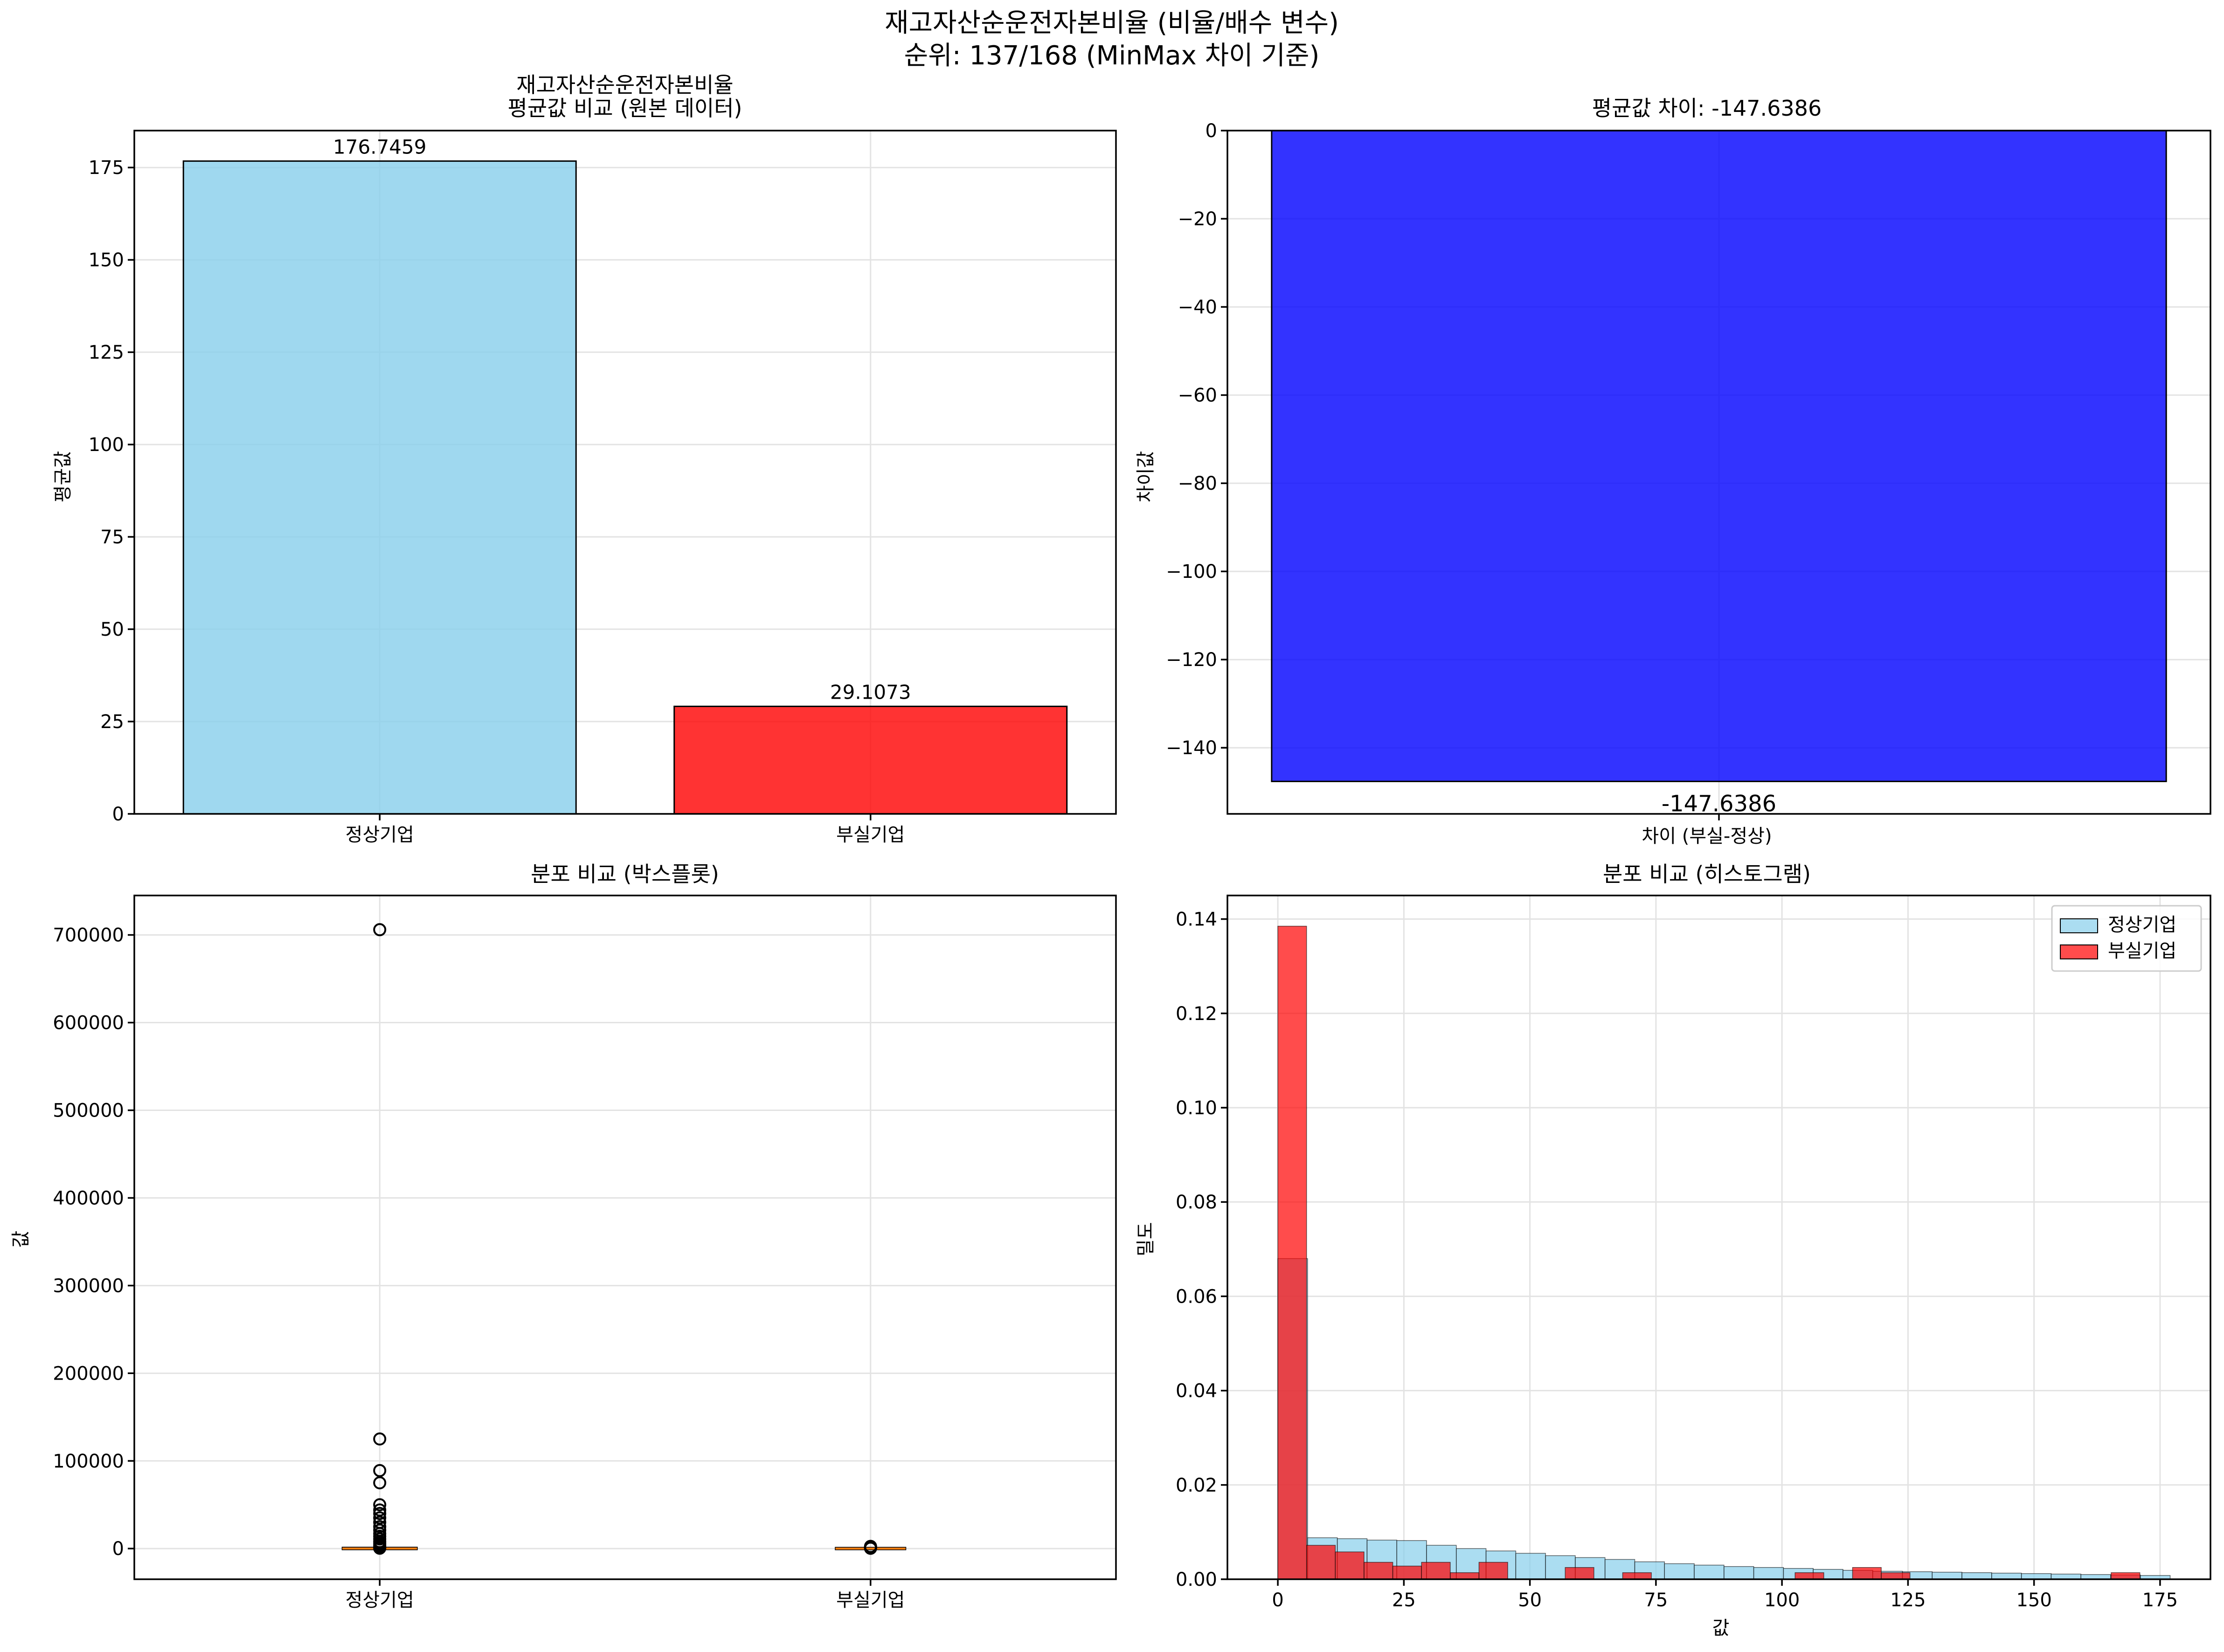 Image resolution: width=2224 pixels, height=1652 pixels. I want to click on mean-y-tick-label: 125, so click(106, 353).